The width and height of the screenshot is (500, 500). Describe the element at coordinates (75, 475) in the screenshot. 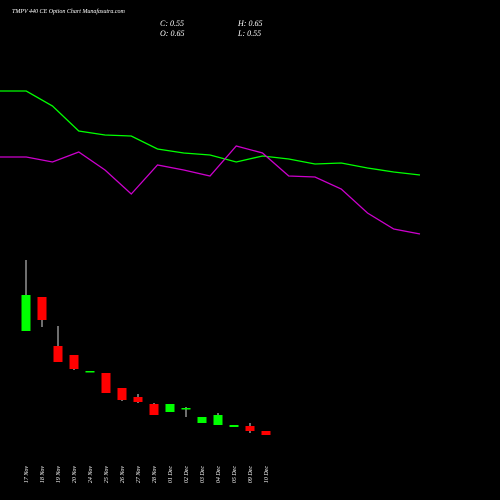

I see `x-tick-label: 20 Nov` at that location.